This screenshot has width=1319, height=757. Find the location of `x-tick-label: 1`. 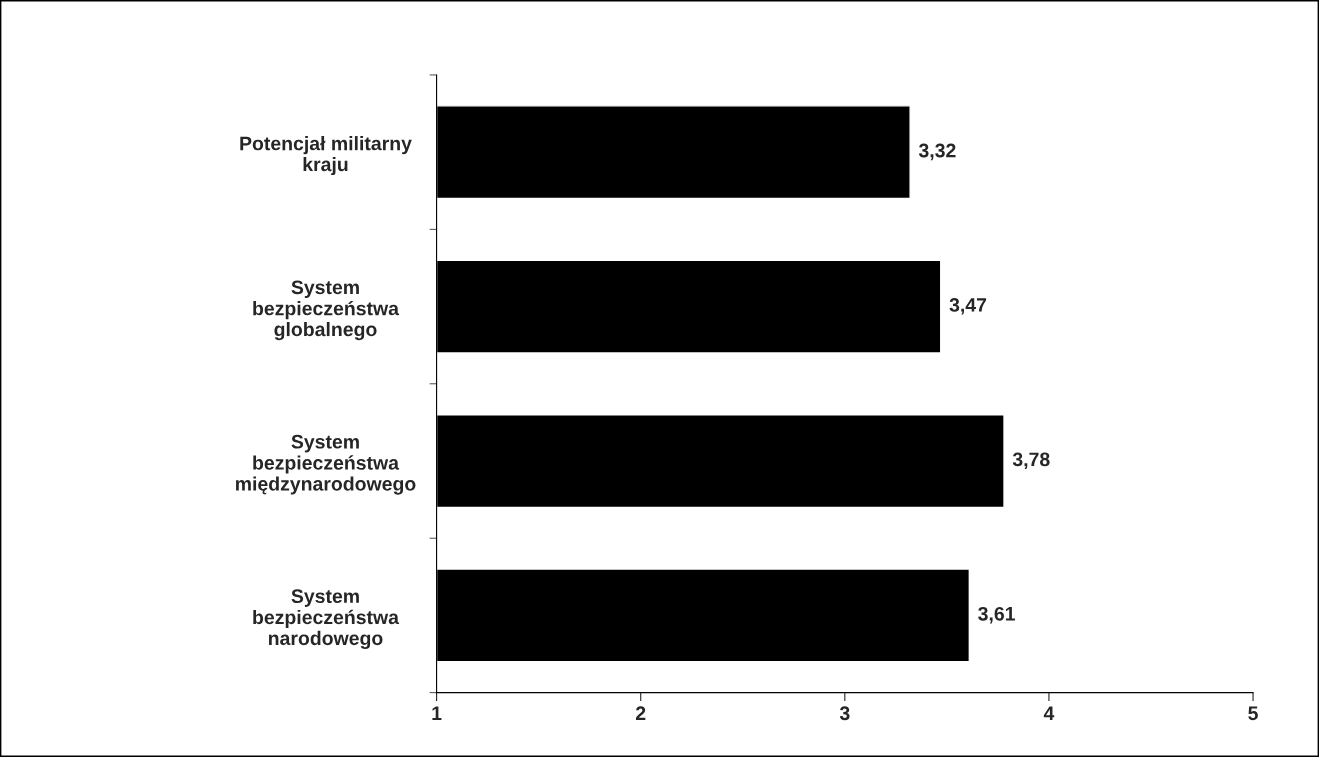

x-tick-label: 1 is located at coordinates (437, 713).